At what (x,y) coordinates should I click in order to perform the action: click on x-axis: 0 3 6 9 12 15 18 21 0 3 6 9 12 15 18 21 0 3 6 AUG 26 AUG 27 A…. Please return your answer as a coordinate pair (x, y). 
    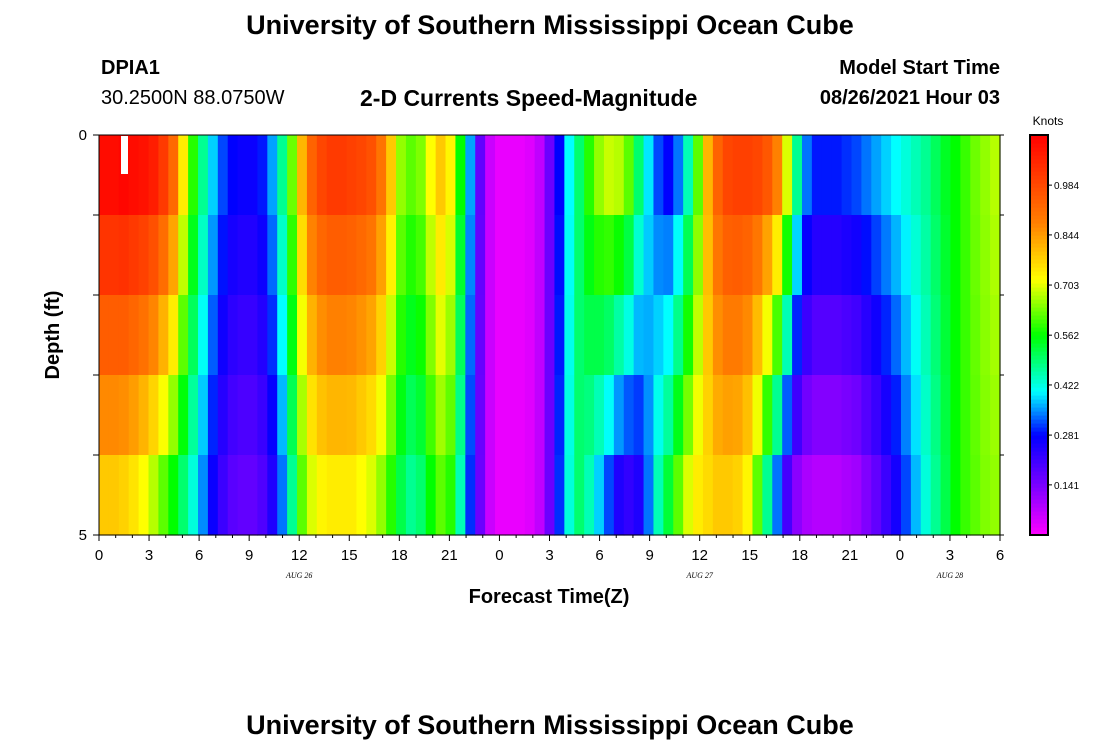
    Looking at the image, I should click on (549, 557).